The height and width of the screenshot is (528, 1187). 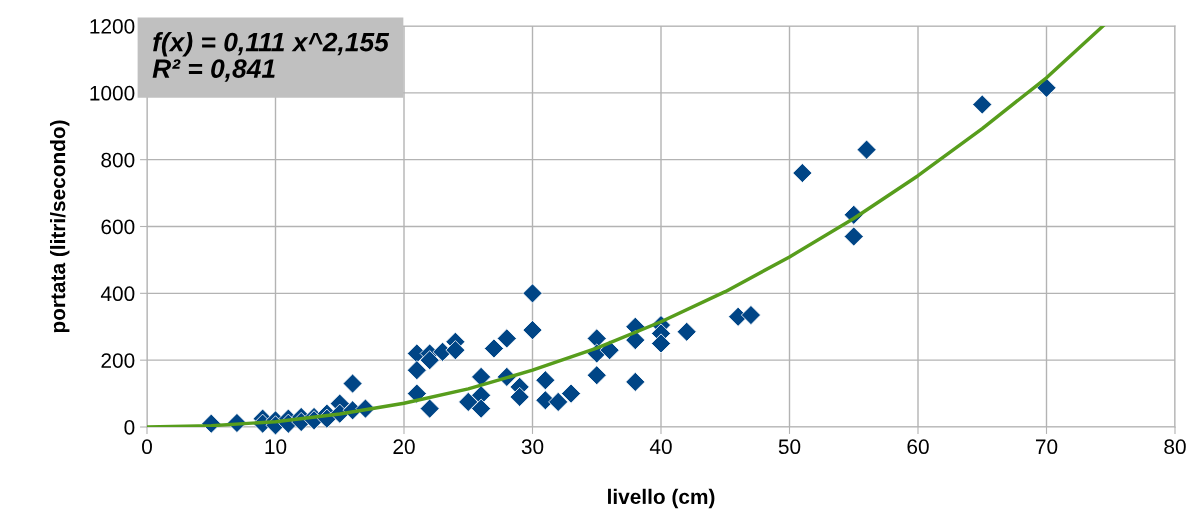 What do you see at coordinates (59, 226) in the screenshot?
I see `y-axis-title: portata (litri/secondo)` at bounding box center [59, 226].